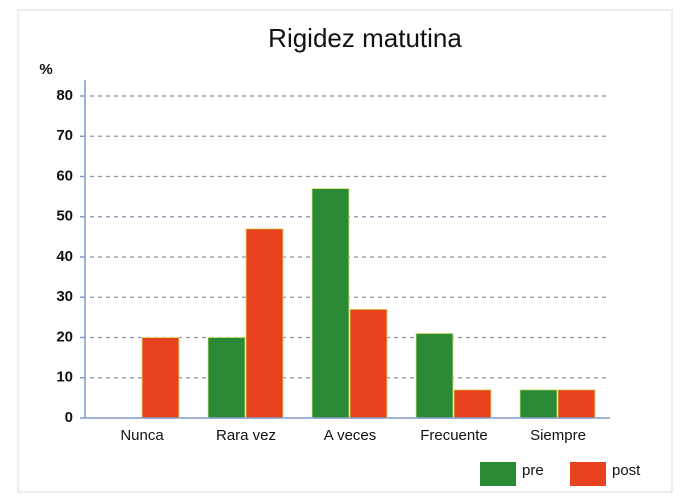  What do you see at coordinates (350, 435) in the screenshot?
I see `x-tick-label: A veces` at bounding box center [350, 435].